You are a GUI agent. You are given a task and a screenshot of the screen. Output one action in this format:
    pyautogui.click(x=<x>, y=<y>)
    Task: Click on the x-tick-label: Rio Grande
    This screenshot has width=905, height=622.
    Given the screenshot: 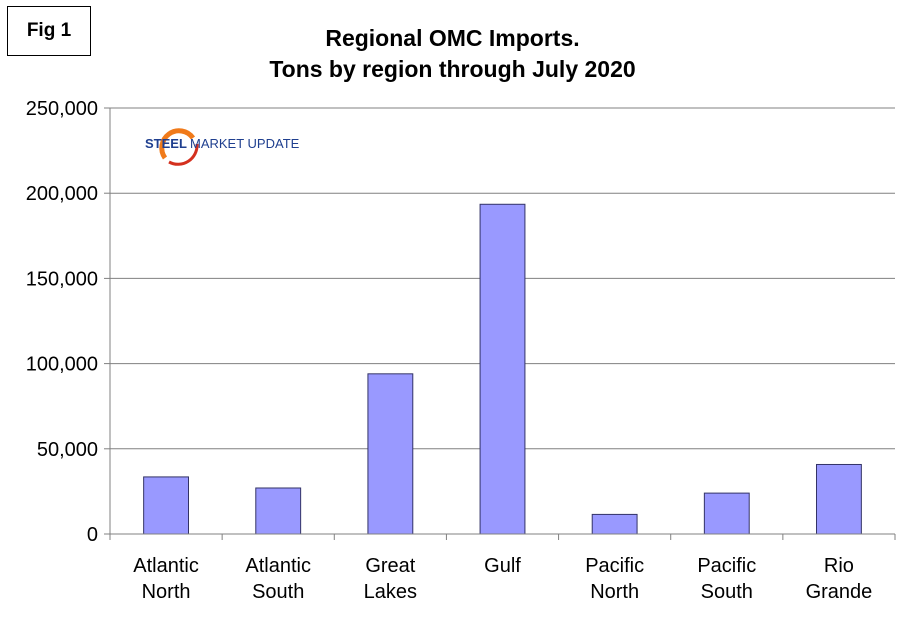 What is the action you would take?
    pyautogui.click(x=839, y=579)
    